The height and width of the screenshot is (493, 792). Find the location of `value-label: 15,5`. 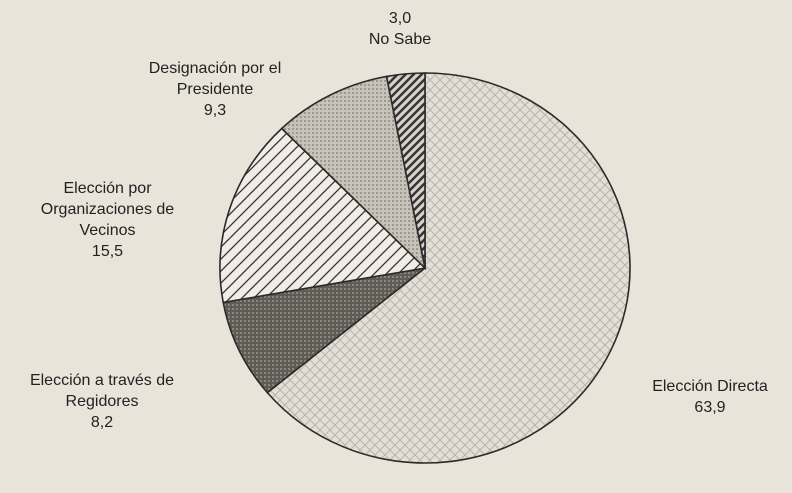

value-label: 15,5 is located at coordinates (107, 251).